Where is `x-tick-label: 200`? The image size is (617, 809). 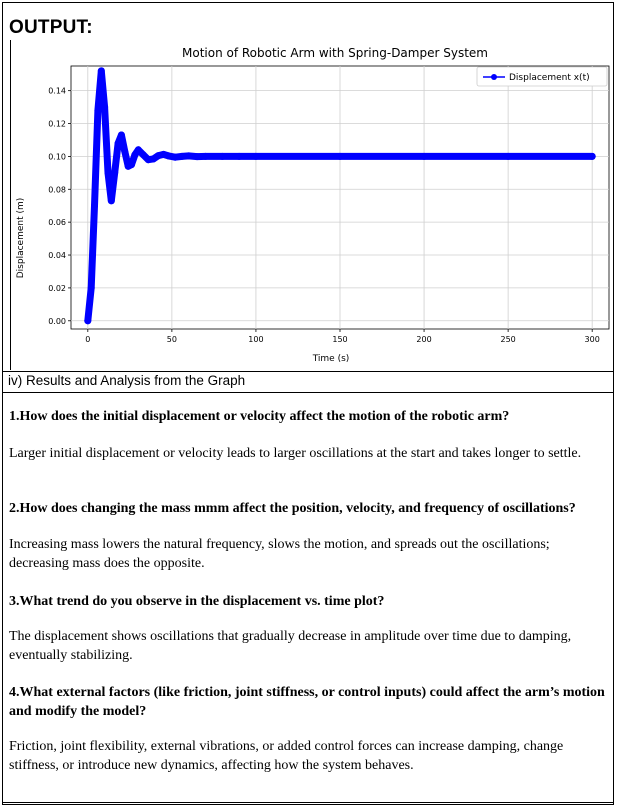 x-tick-label: 200 is located at coordinates (423, 339).